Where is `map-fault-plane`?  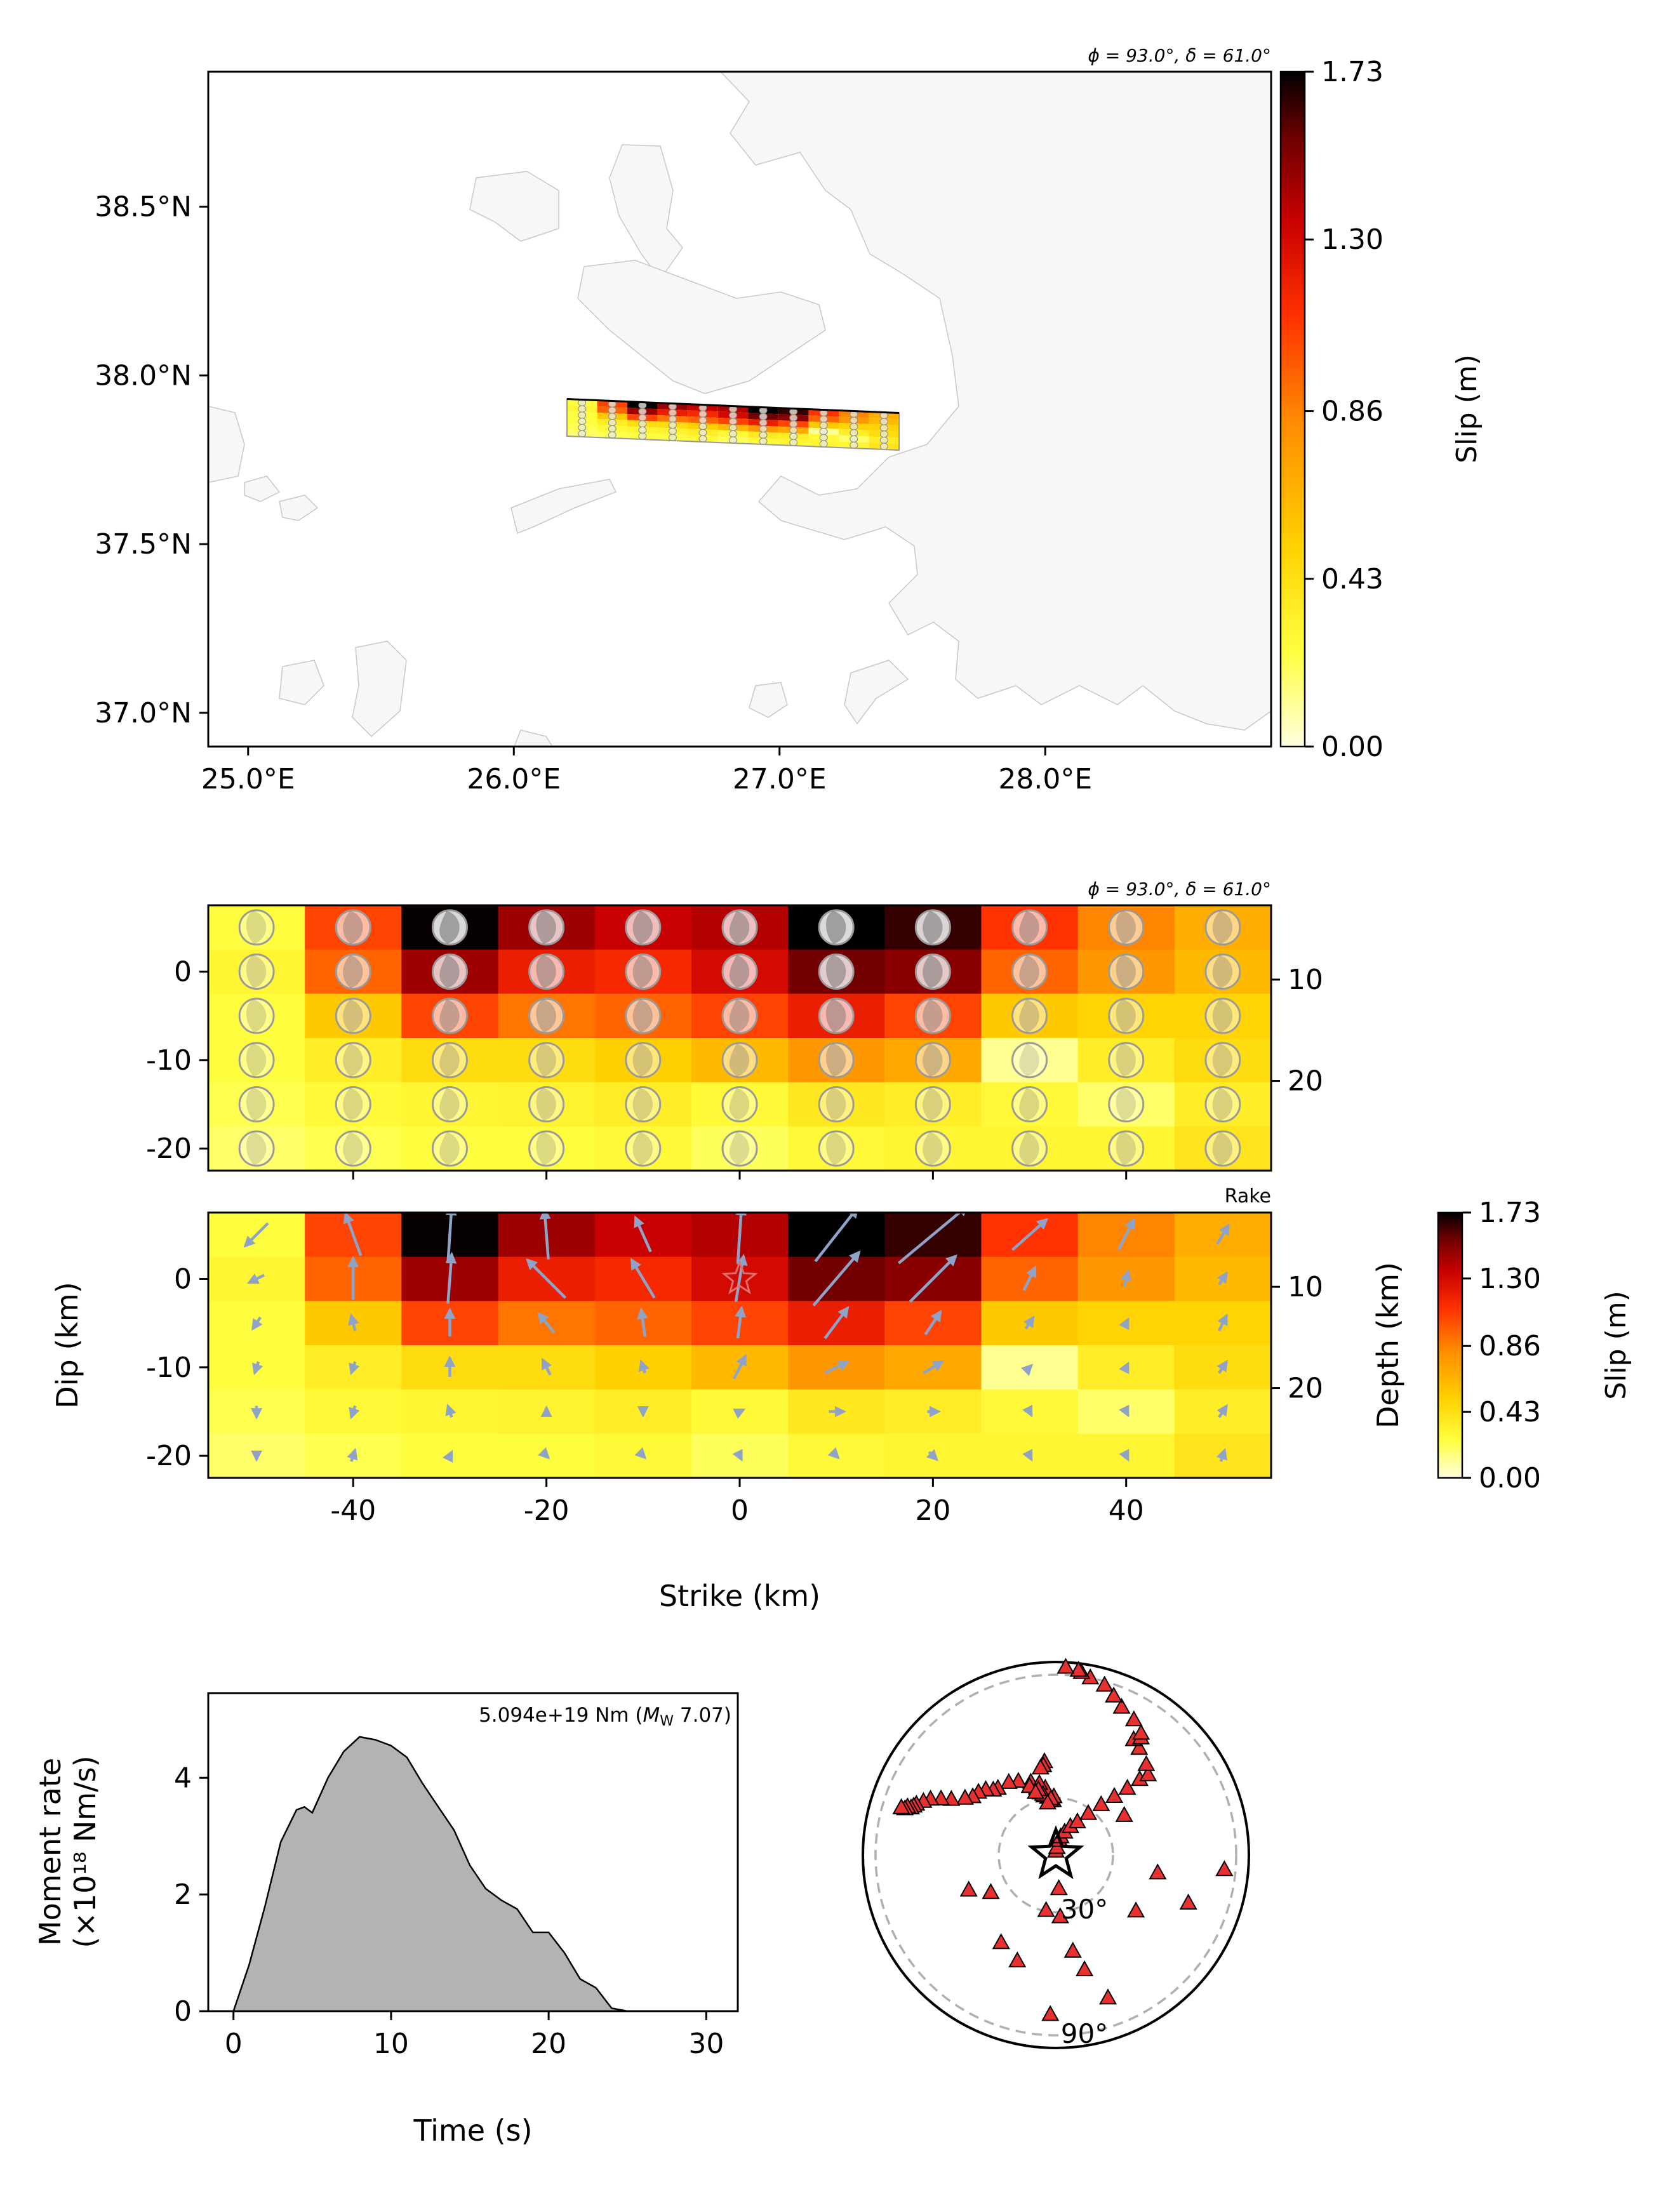
map-fault-plane is located at coordinates (733, 424).